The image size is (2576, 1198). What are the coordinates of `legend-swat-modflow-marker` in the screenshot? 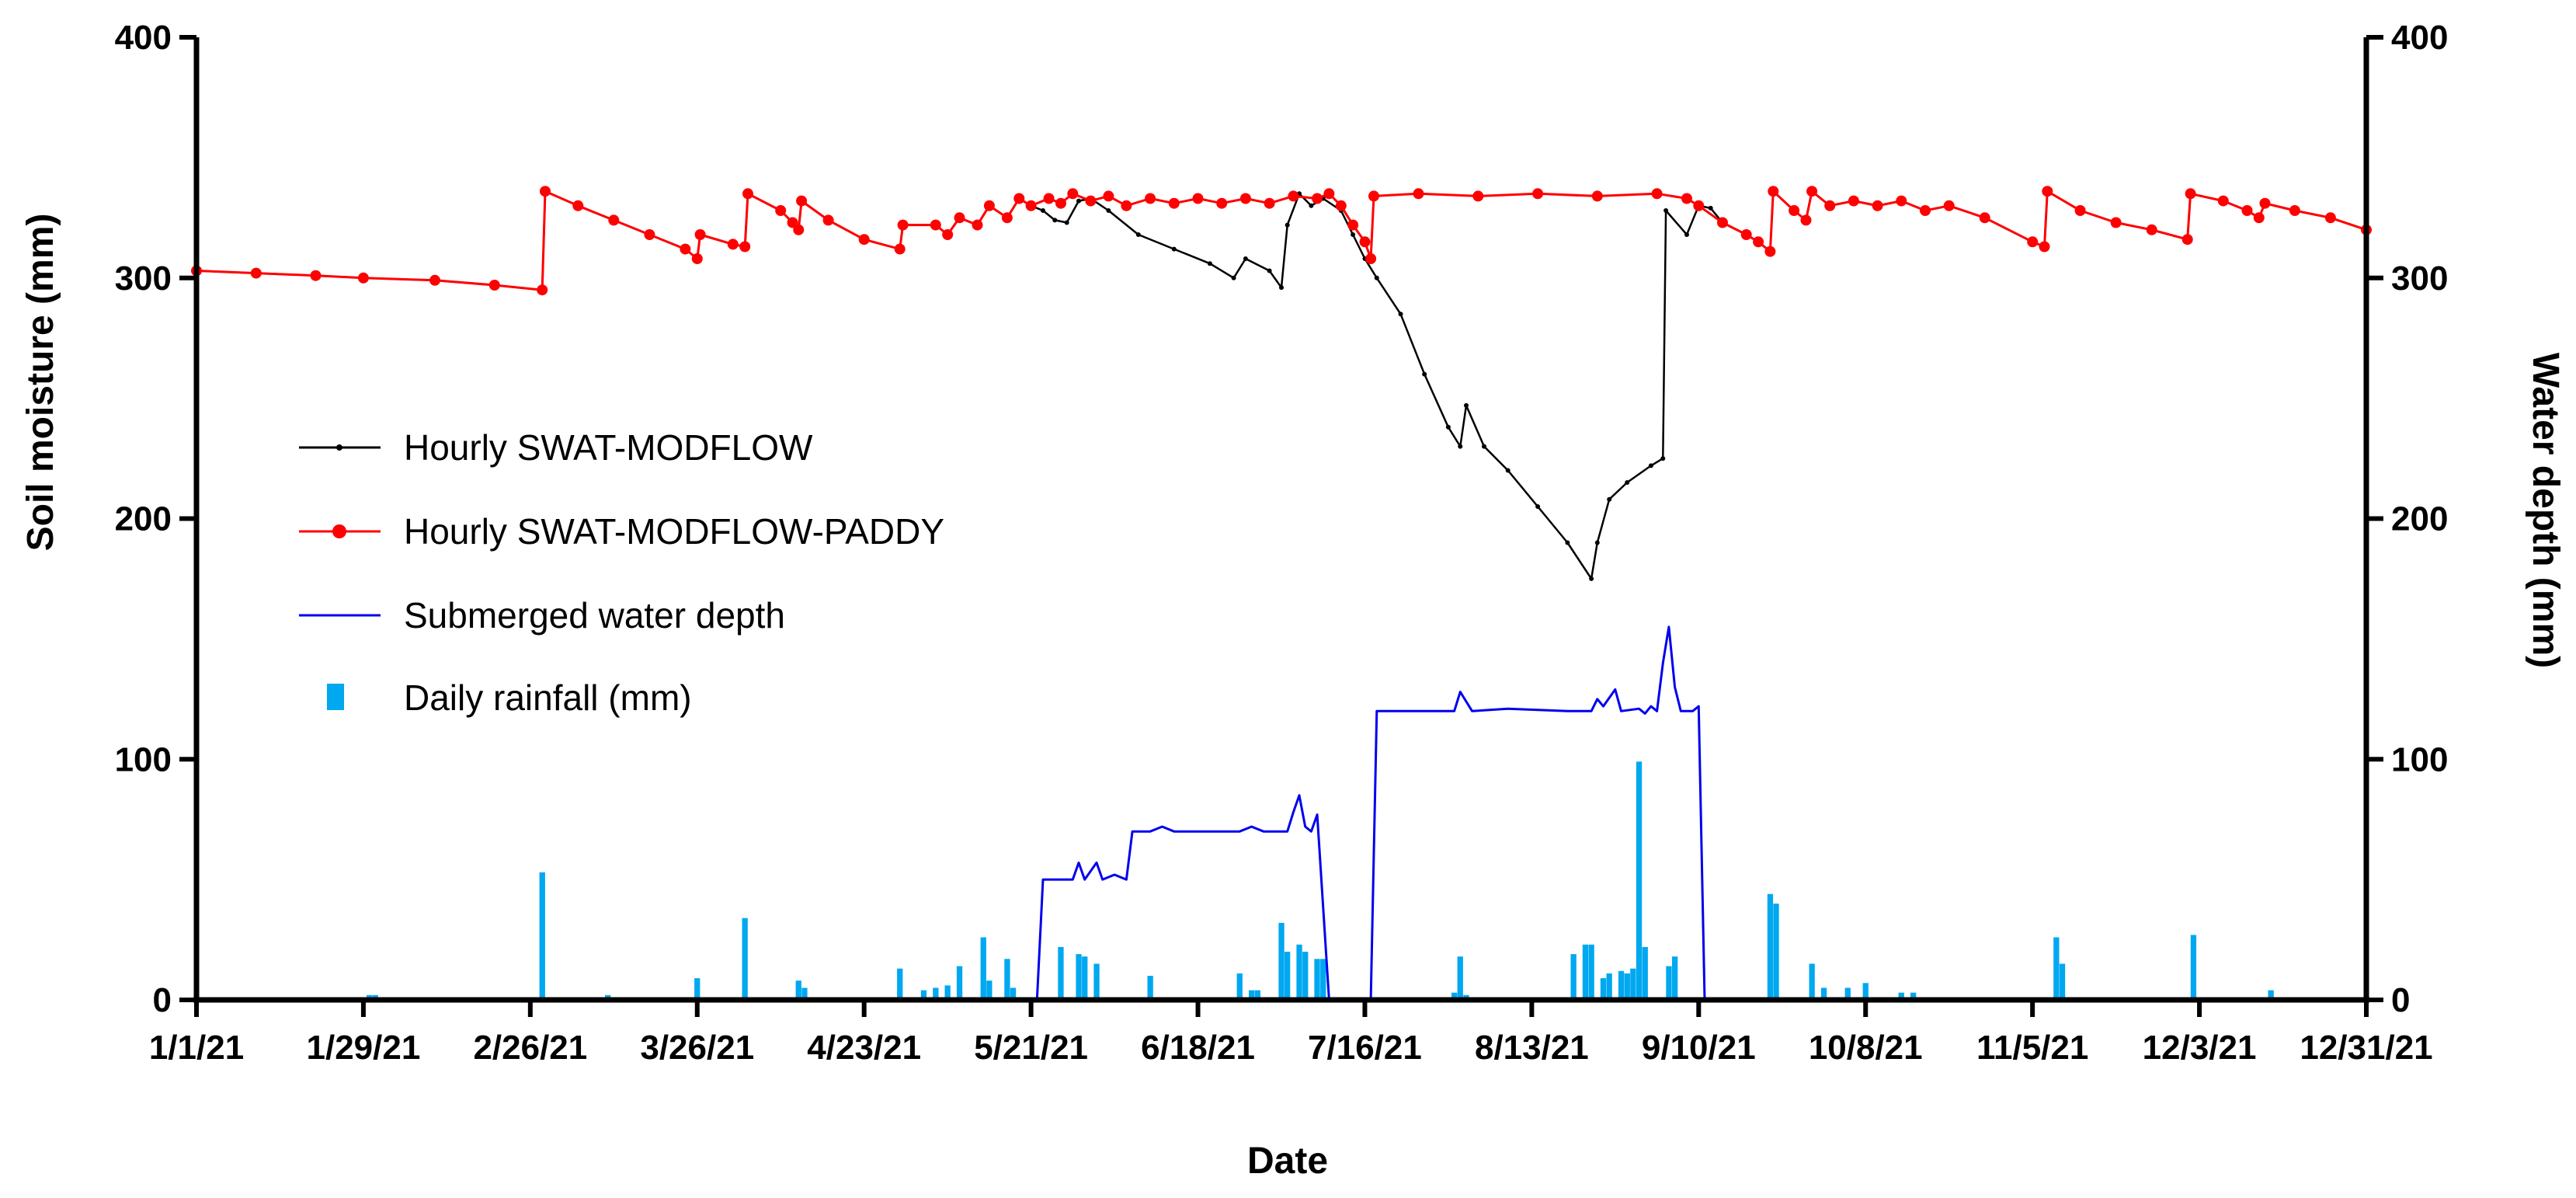 It's located at (339, 447).